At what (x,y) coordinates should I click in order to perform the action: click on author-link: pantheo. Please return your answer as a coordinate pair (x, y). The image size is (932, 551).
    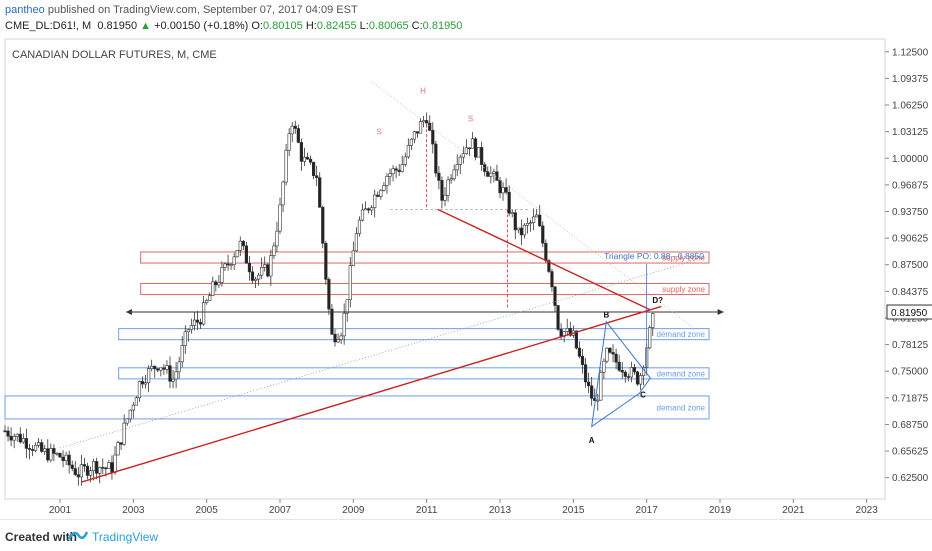
    Looking at the image, I should click on (25, 10).